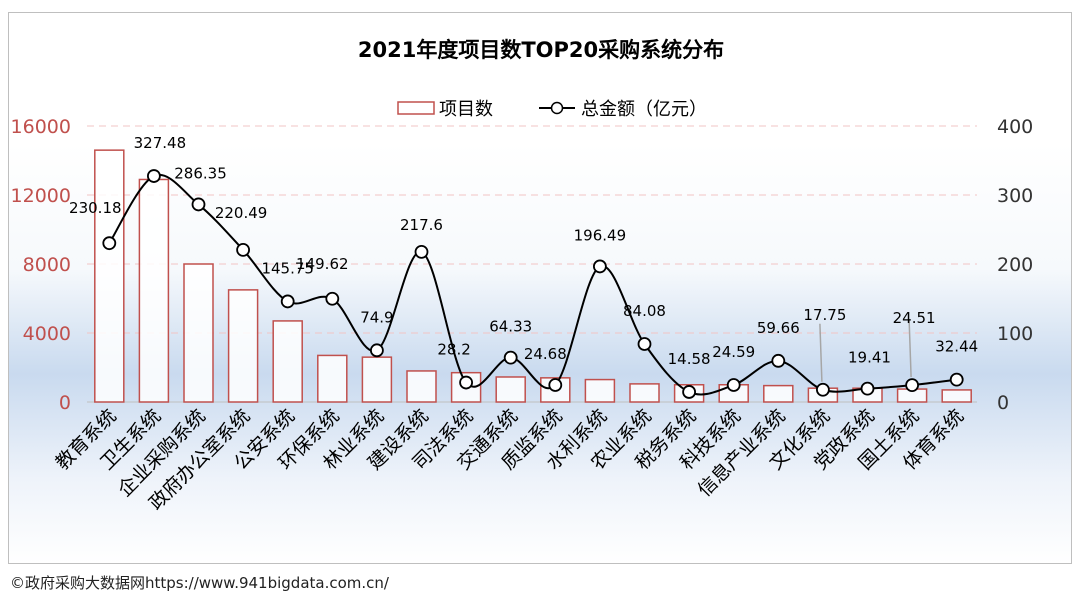 Image resolution: width=1080 pixels, height=598 pixels. Describe the element at coordinates (376, 317) in the screenshot. I see `data-label: 74.9` at that location.